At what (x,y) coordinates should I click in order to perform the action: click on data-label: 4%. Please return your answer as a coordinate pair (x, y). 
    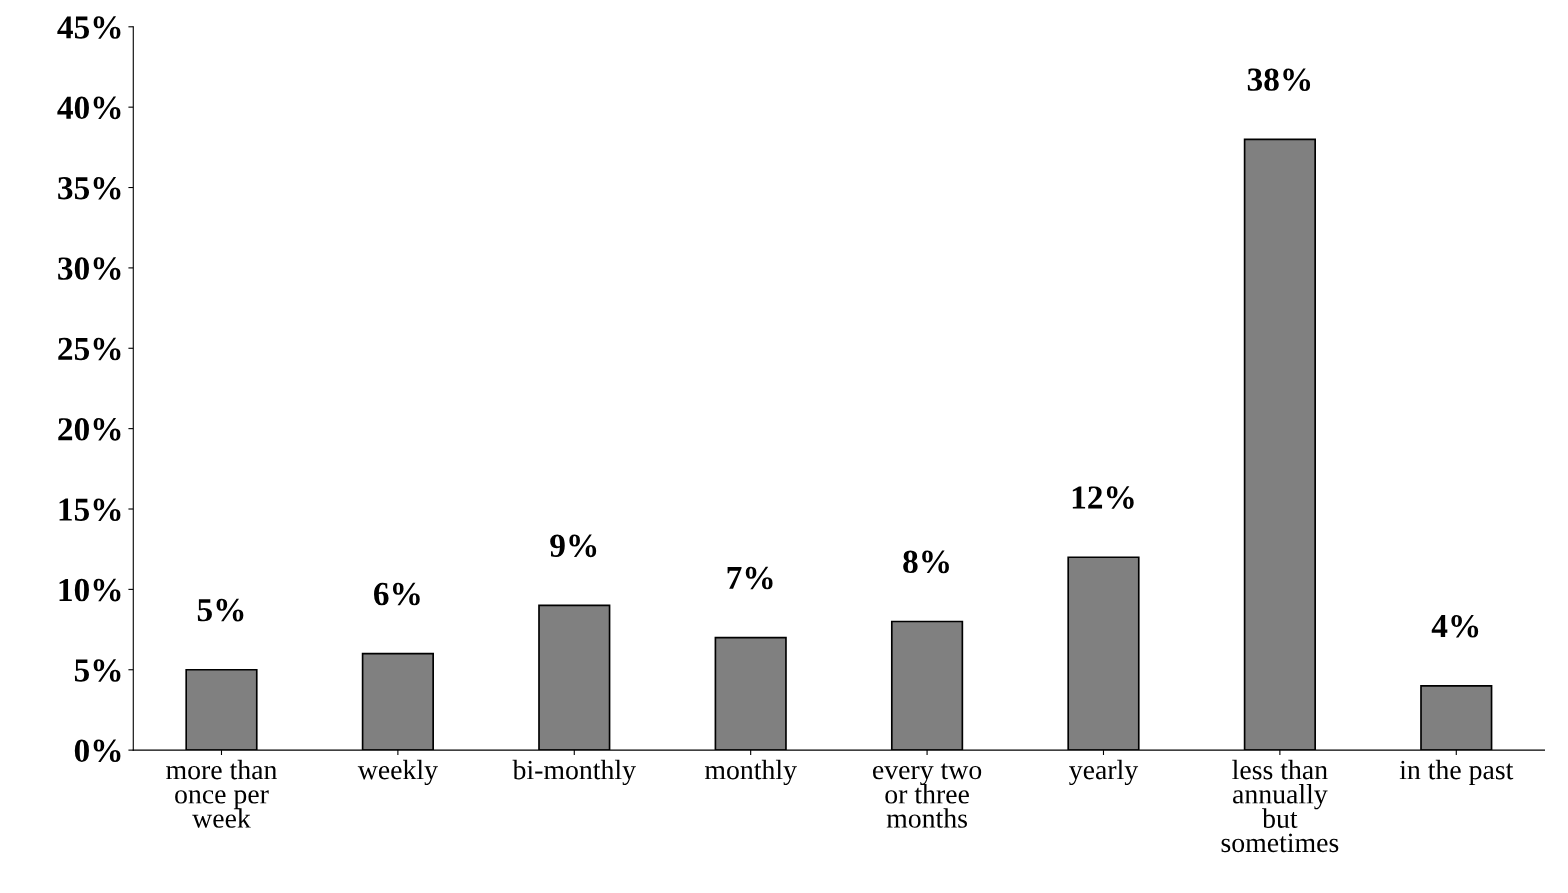
    Looking at the image, I should click on (1455, 626).